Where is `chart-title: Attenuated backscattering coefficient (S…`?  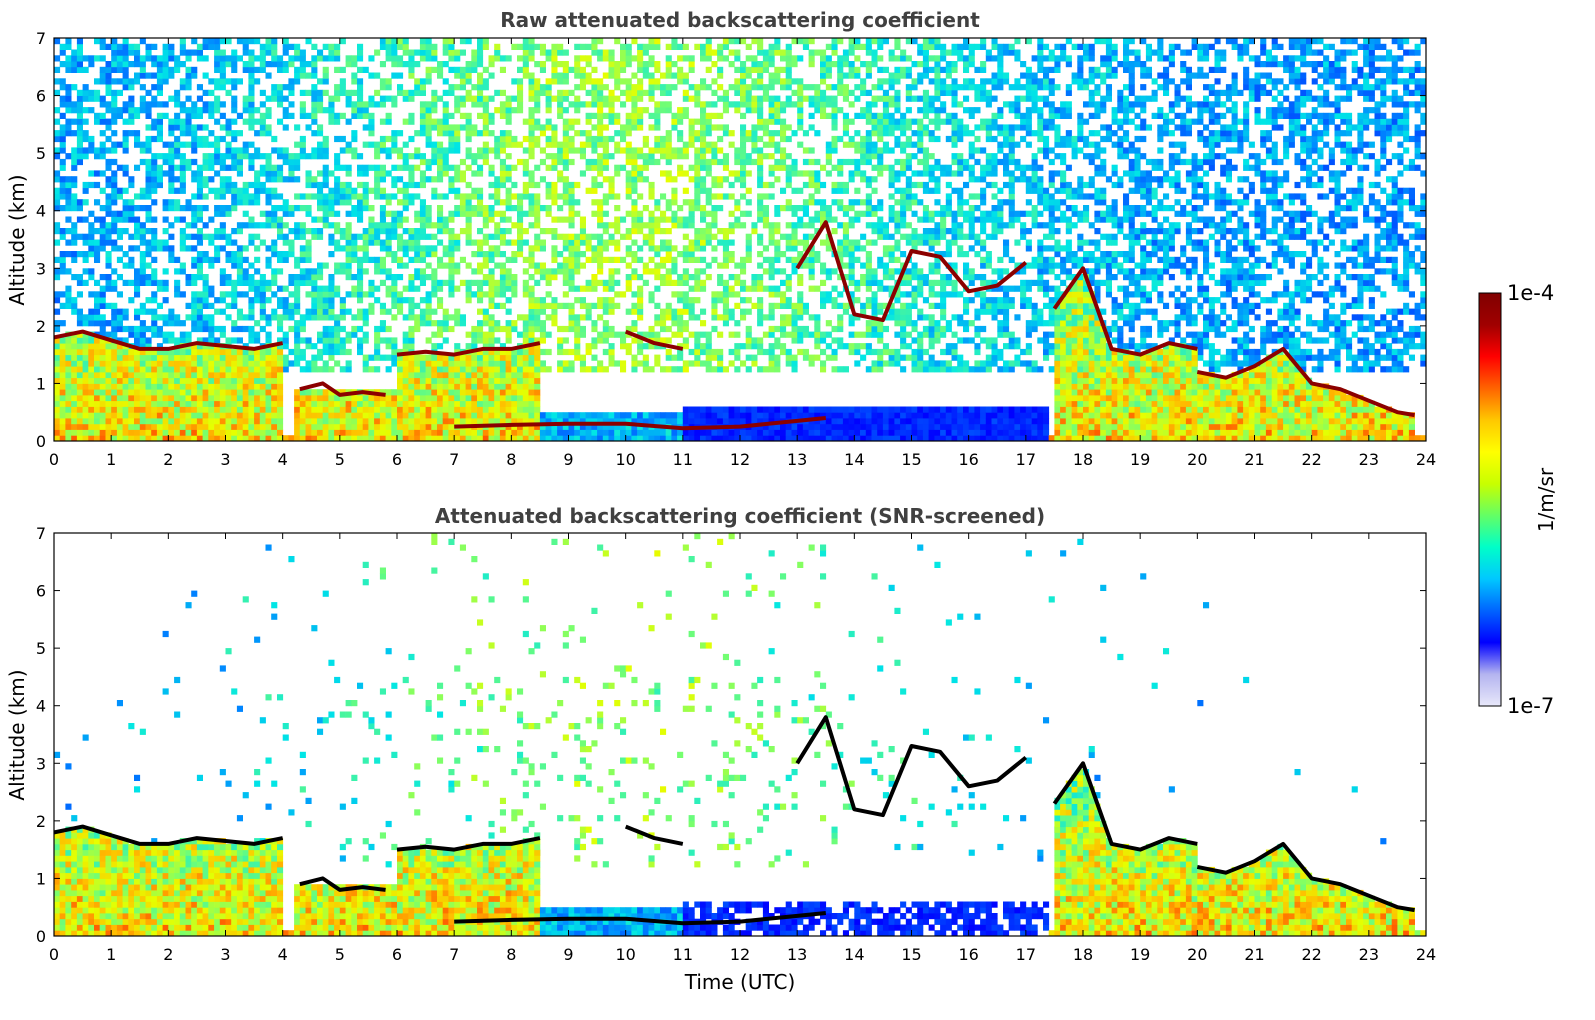 chart-title: Attenuated backscattering coefficient (S… is located at coordinates (740, 516).